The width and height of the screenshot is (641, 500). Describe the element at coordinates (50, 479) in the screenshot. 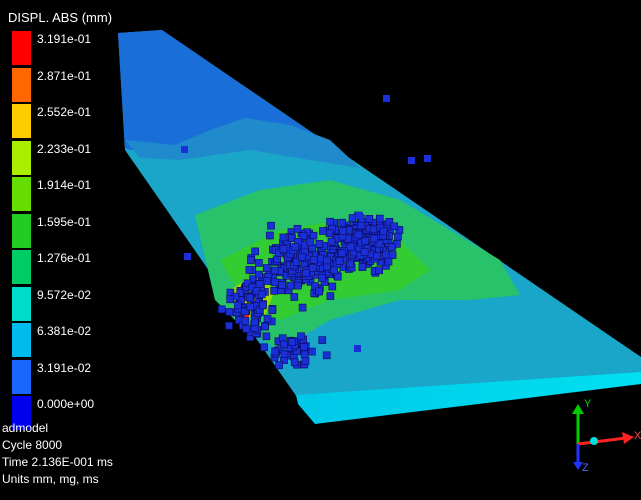

I see `units-value: Units mm, mg, ms` at that location.